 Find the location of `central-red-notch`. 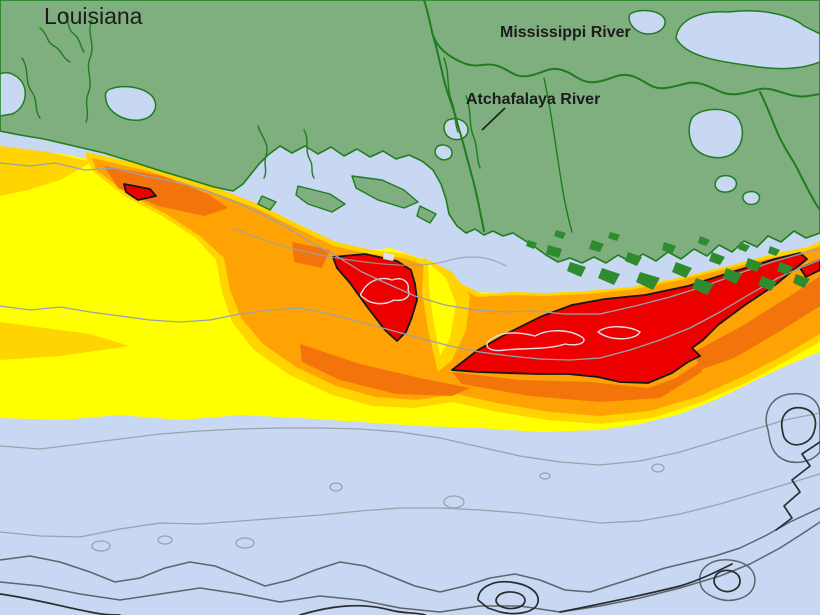

central-red-notch is located at coordinates (389, 256).